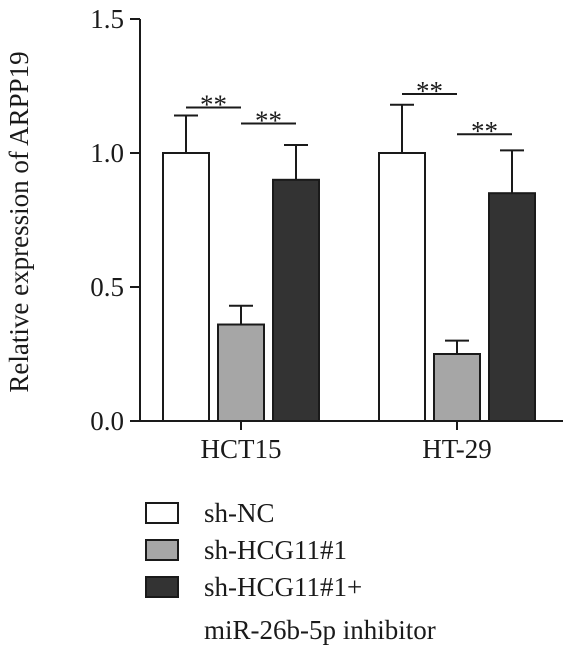 The width and height of the screenshot is (567, 650). I want to click on y-tick-label: 1.5, so click(107, 19).